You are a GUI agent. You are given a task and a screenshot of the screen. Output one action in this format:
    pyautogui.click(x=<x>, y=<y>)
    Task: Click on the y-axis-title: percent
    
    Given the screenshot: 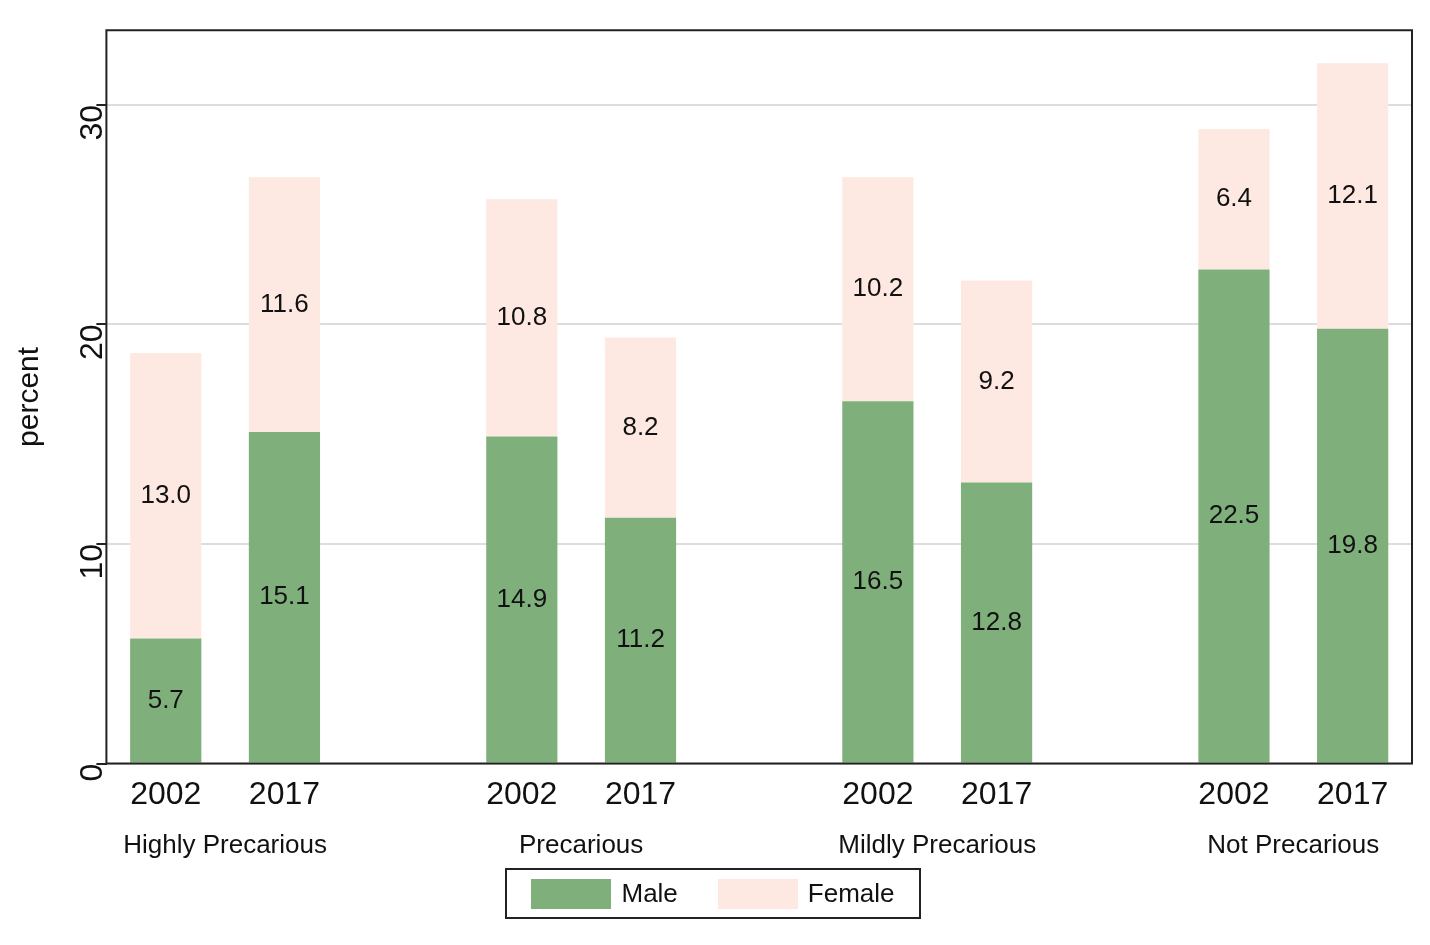 What is the action you would take?
    pyautogui.click(x=28, y=396)
    